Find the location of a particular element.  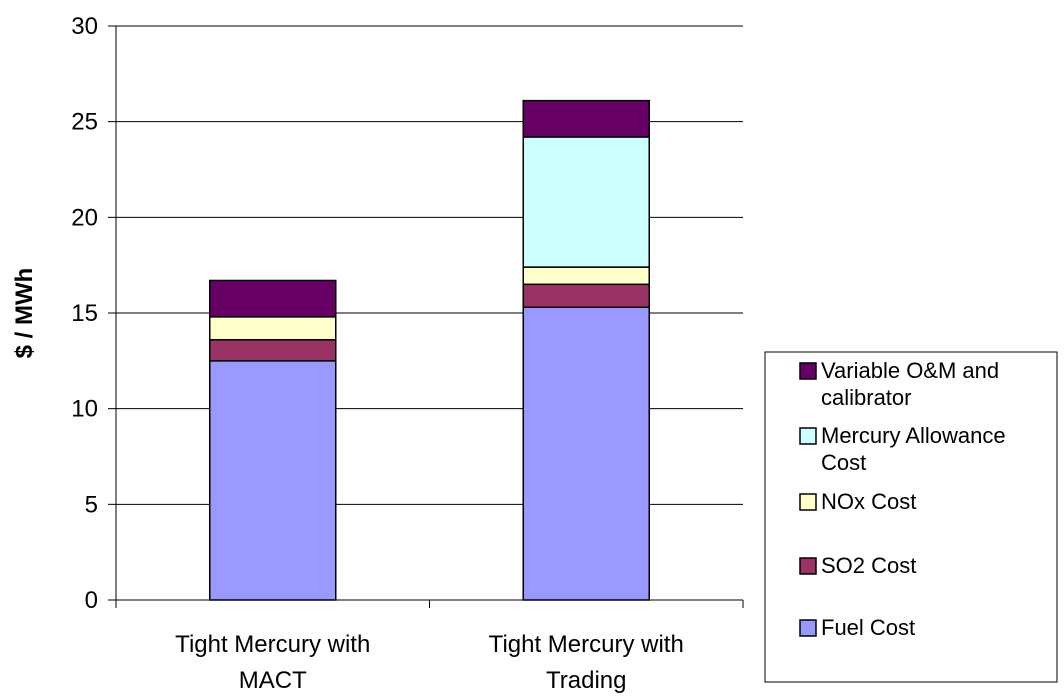

y-axis-label: $ / MWh is located at coordinates (24, 313).